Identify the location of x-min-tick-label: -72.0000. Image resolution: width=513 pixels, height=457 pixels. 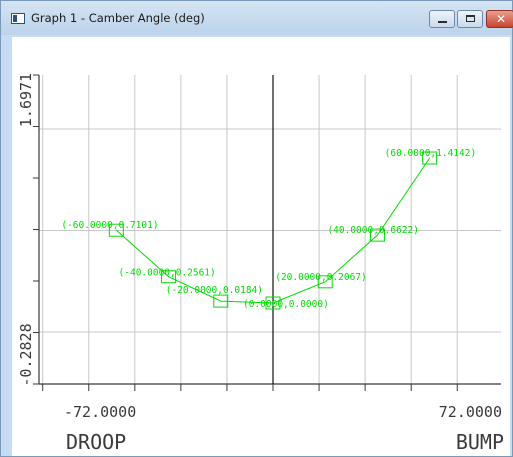
(100, 412).